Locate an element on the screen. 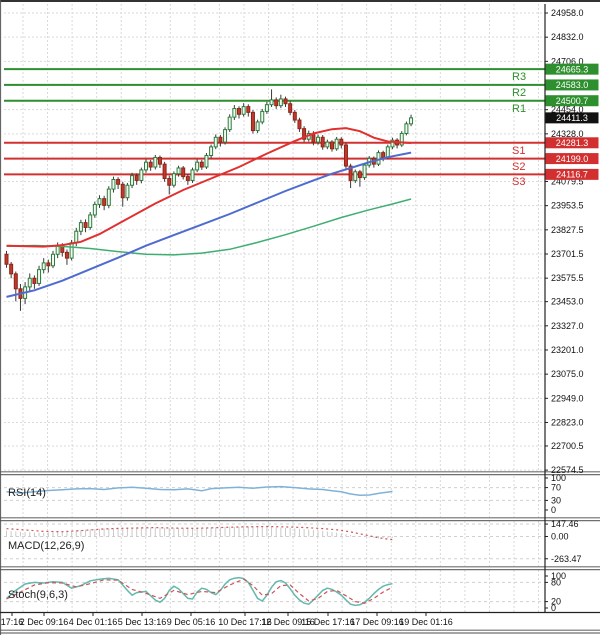 The width and height of the screenshot is (600, 635). svg-text: 12 Dec 09:16 is located at coordinates (288, 622).